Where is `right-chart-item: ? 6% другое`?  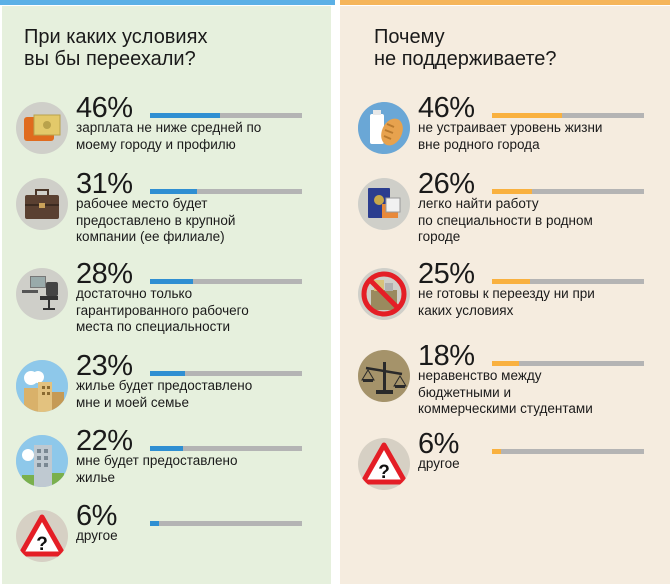
right-chart-item: ? 6% другое is located at coordinates (504, 471).